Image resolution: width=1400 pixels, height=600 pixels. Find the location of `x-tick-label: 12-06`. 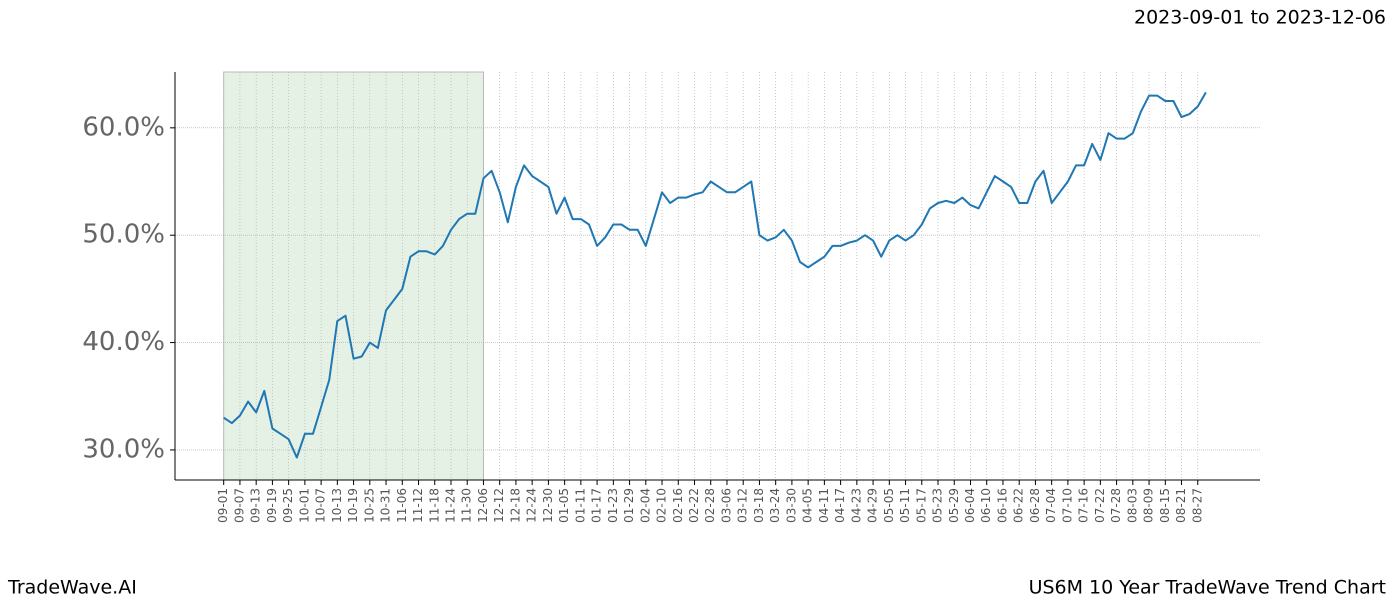

x-tick-label: 12-06 is located at coordinates (483, 505).